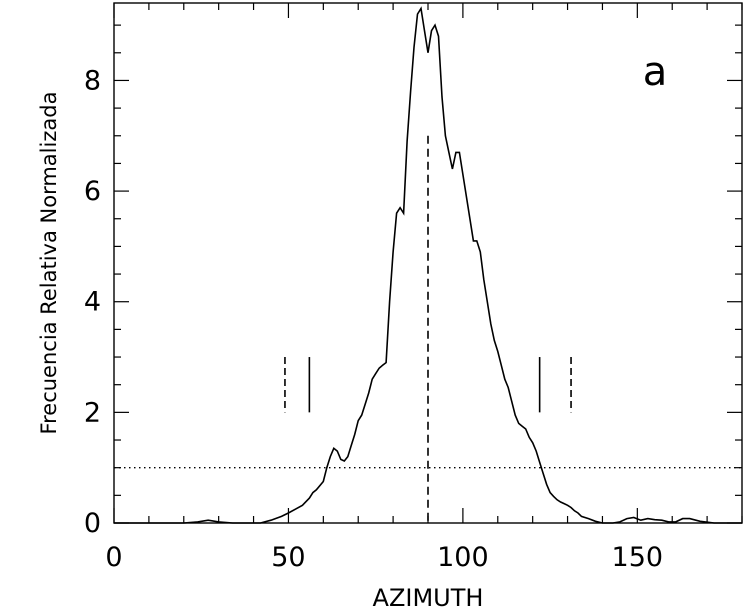 The width and height of the screenshot is (746, 613). Describe the element at coordinates (92, 80) in the screenshot. I see `y-tick-label: 8` at that location.